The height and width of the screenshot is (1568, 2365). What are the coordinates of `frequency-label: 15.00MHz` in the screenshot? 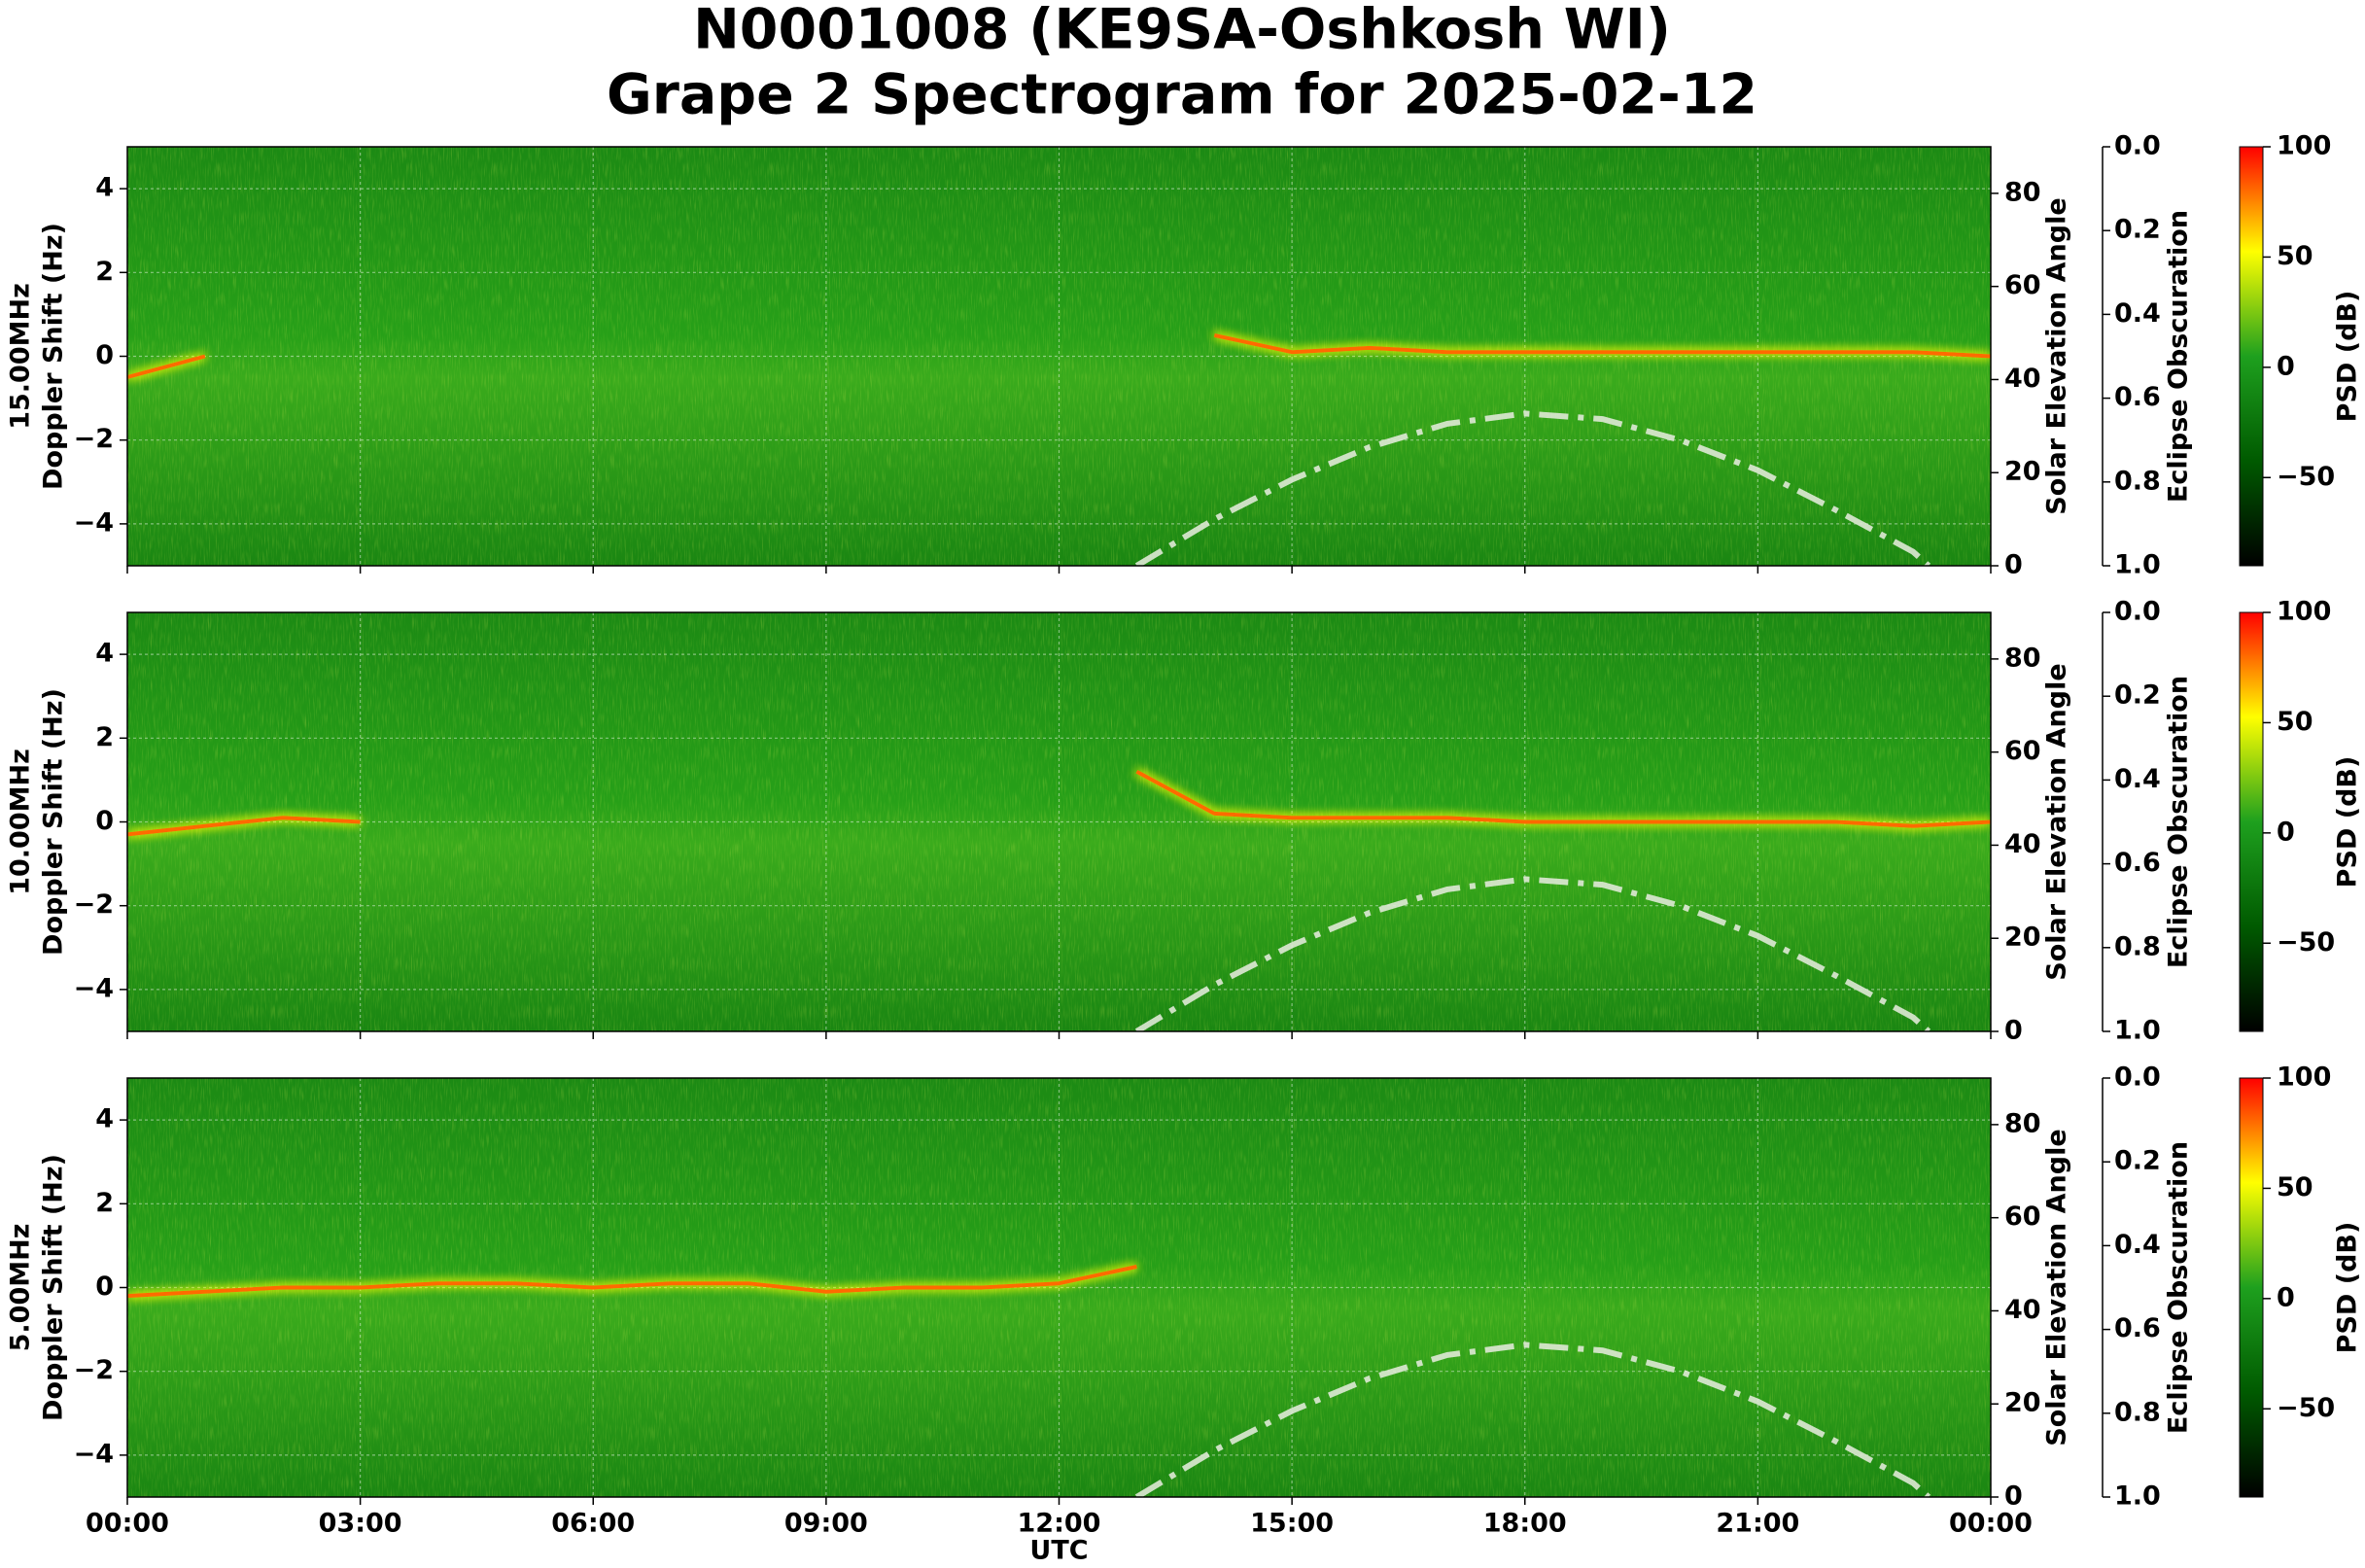 It's located at (21, 356).